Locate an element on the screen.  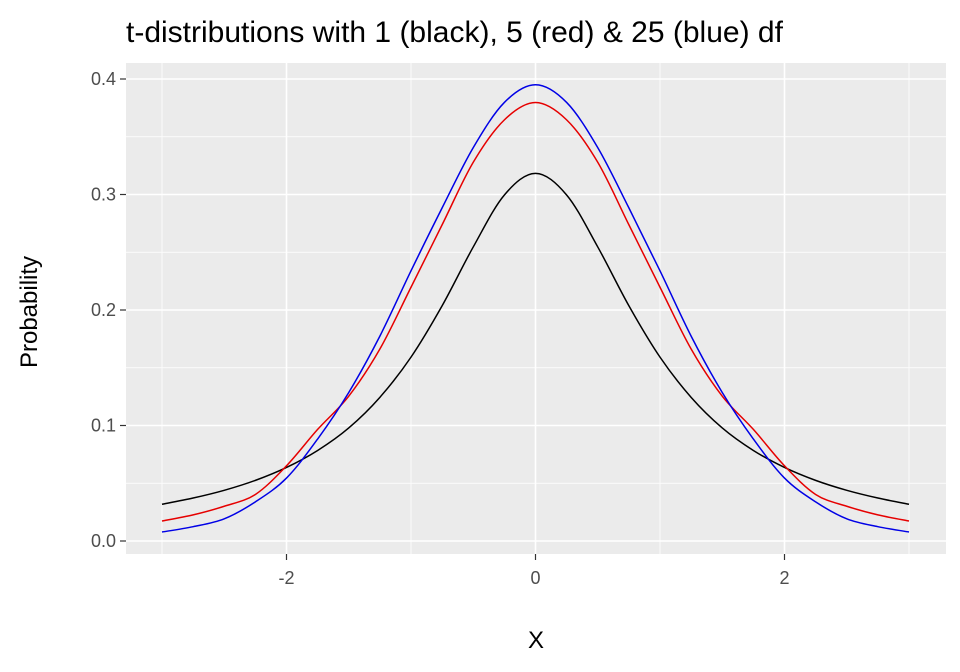
y-tick-label: 0.4 is located at coordinates (103, 79).